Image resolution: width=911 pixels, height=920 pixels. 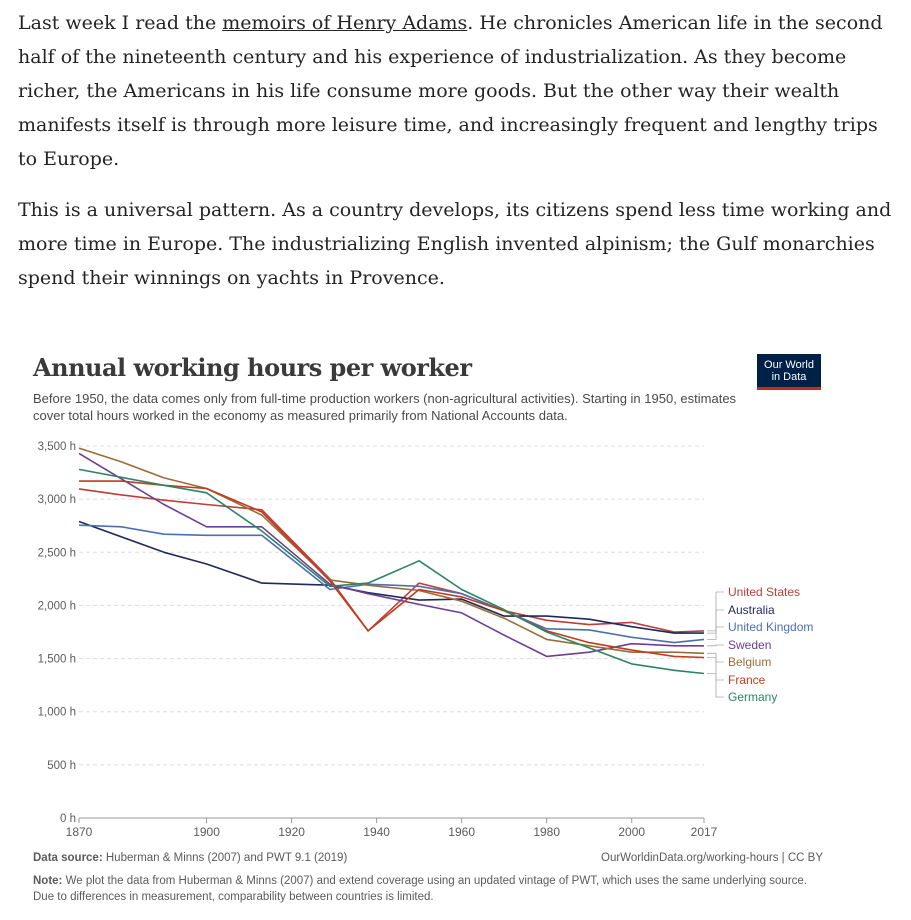 I want to click on x-tick-label: 1940, so click(x=376, y=832).